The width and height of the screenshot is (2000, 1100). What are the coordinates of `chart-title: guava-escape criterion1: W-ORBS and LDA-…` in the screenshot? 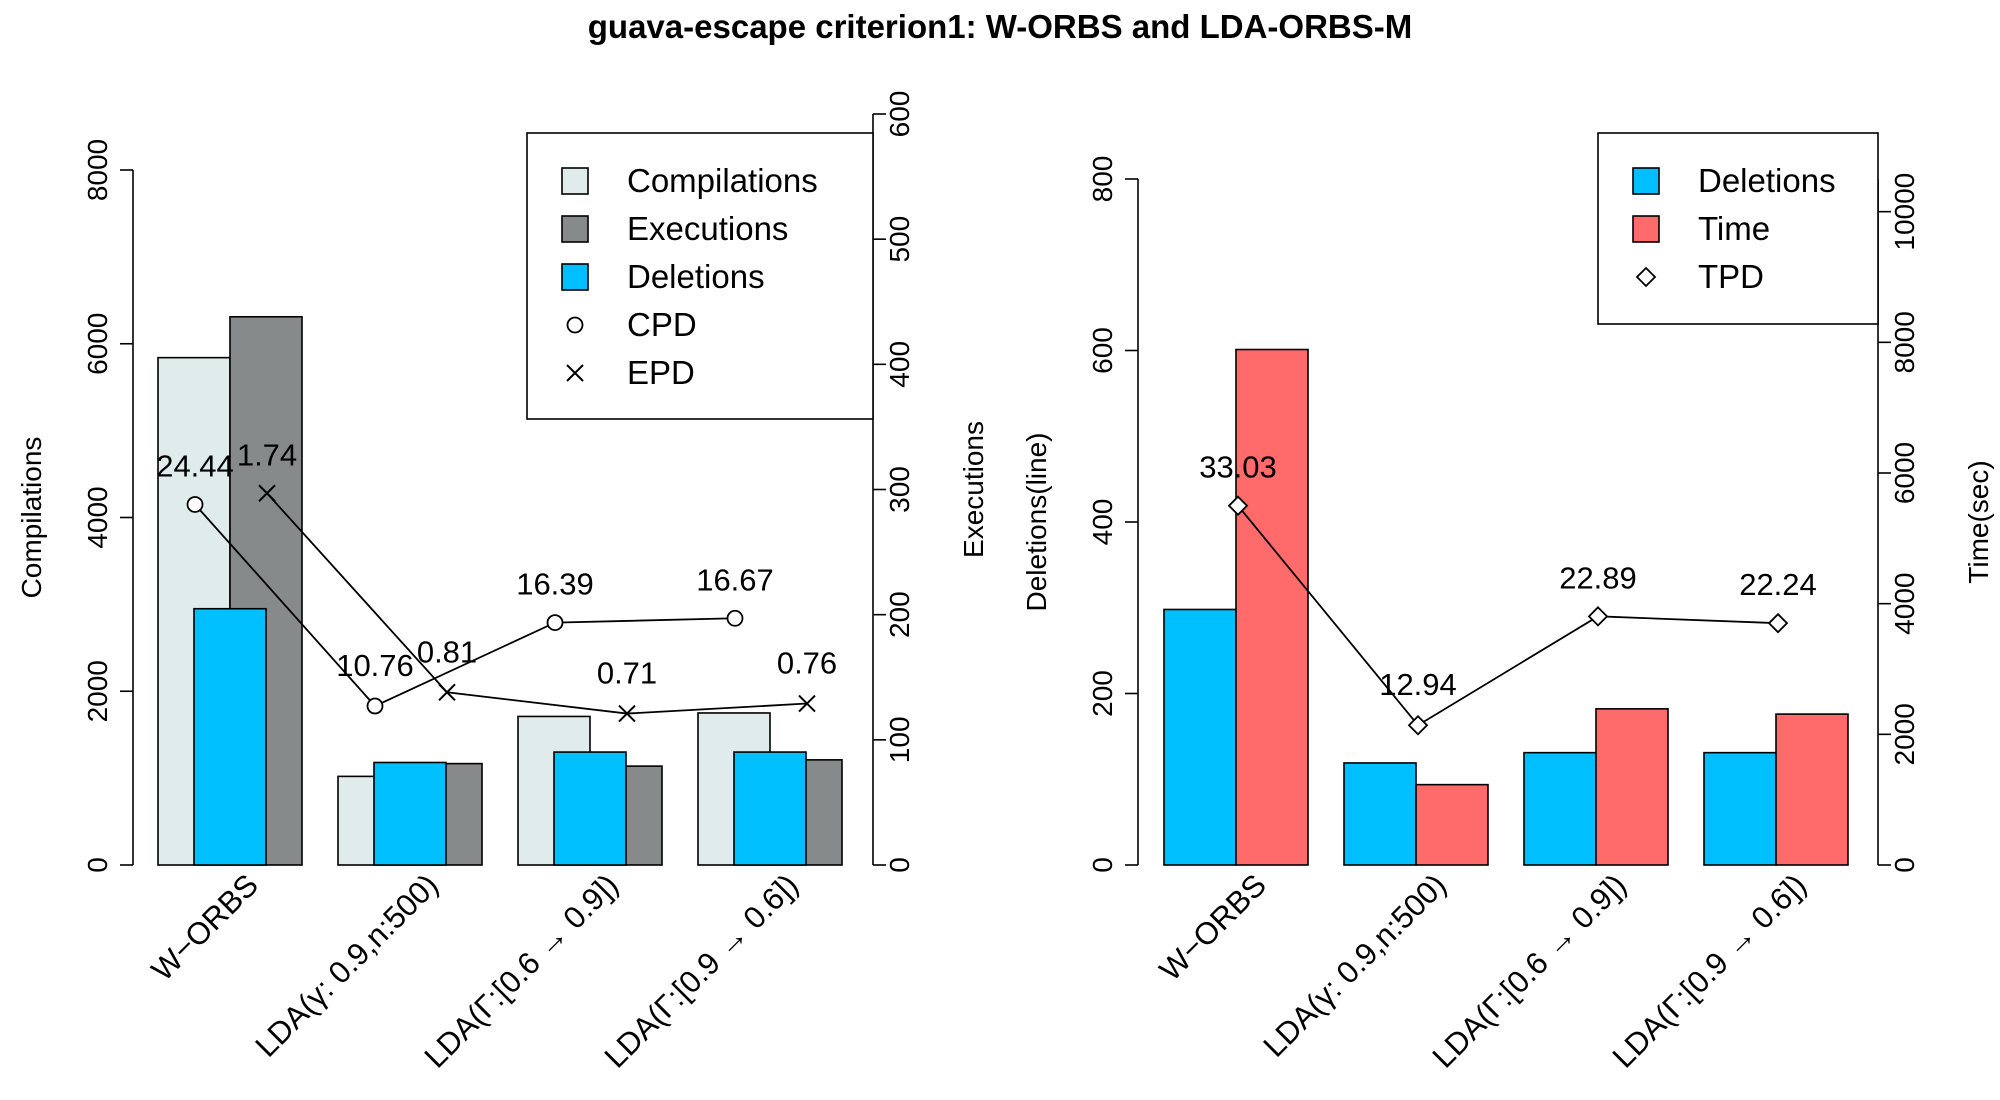 It's located at (1000, 26).